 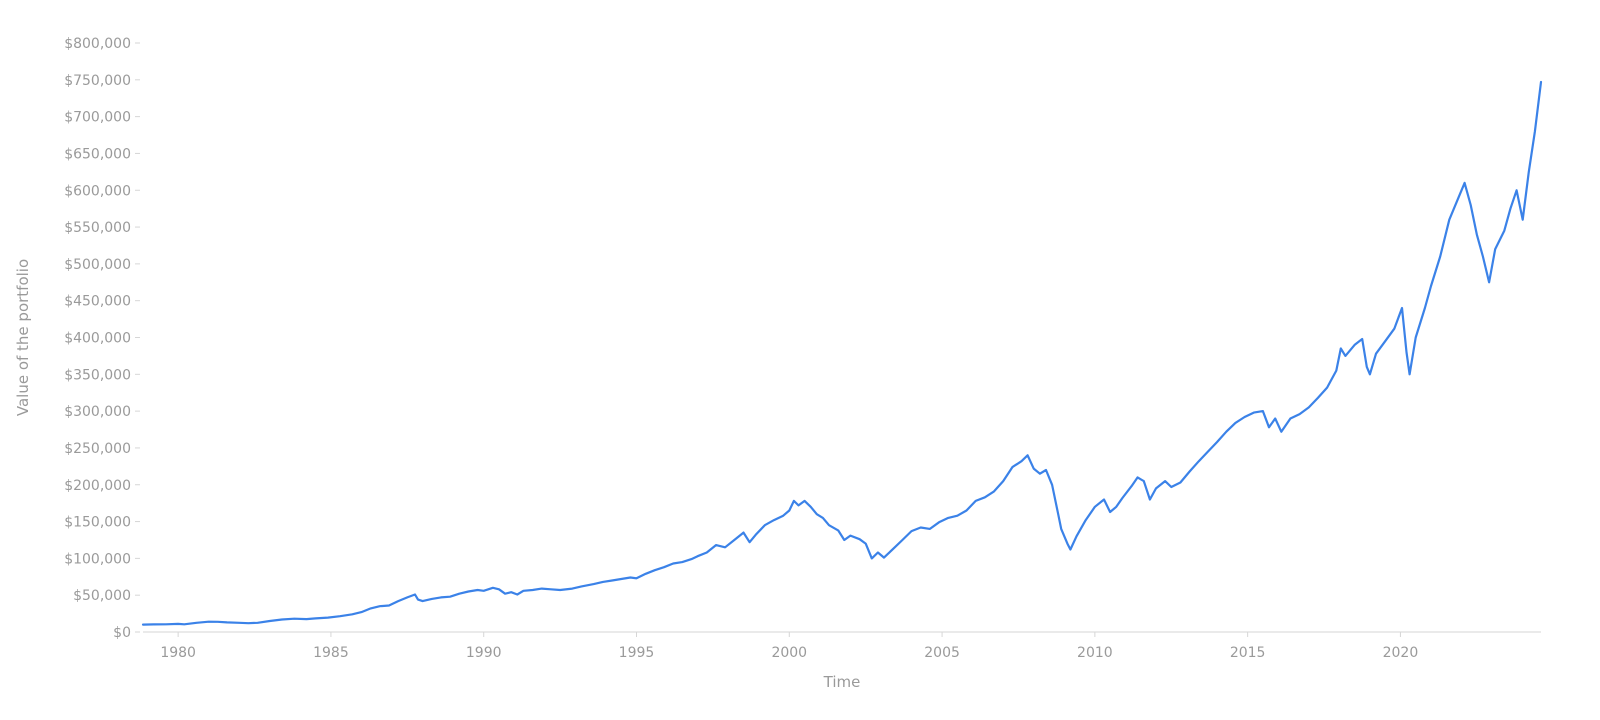 What do you see at coordinates (97, 339) in the screenshot?
I see `y-tick-label: $400,000` at bounding box center [97, 339].